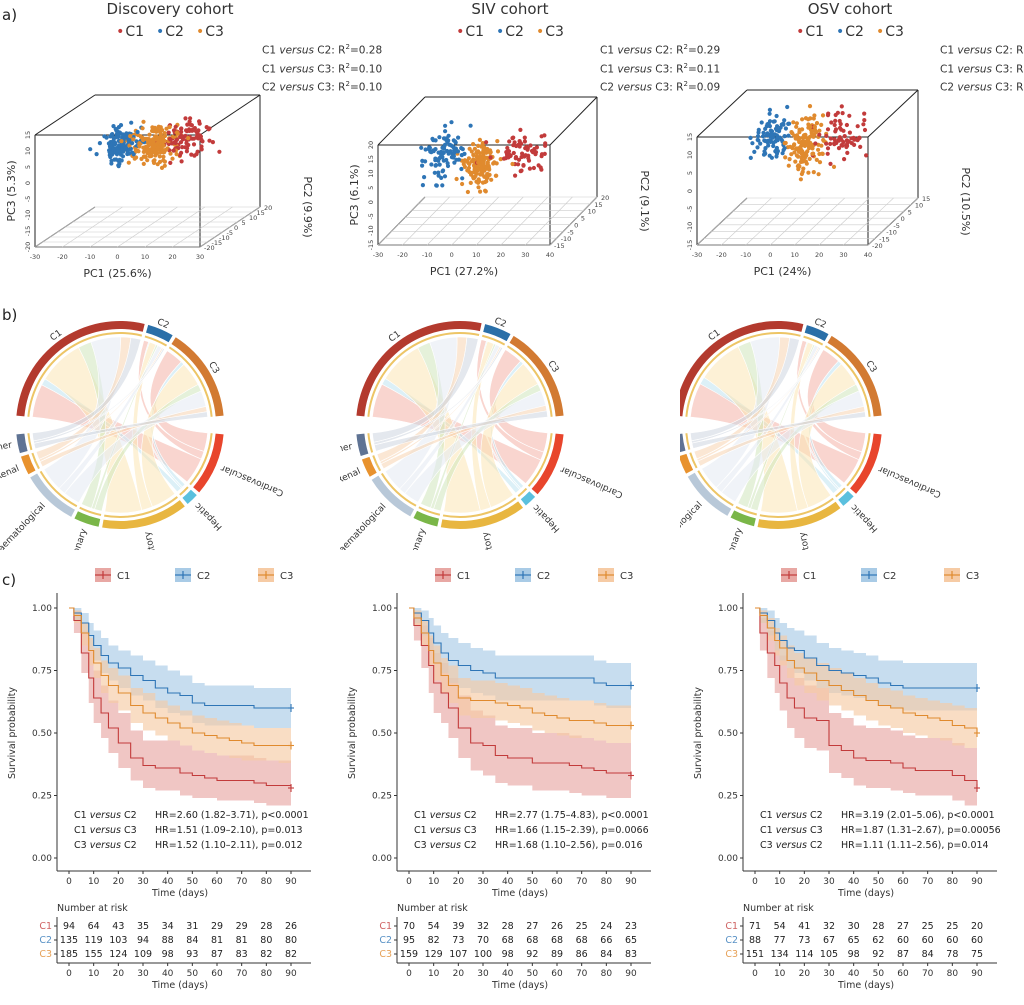  Describe the element at coordinates (232, 815) in the screenshot. I see `hr-stat: HR=2.60 (1.82–3.71), p<0.0001` at that location.